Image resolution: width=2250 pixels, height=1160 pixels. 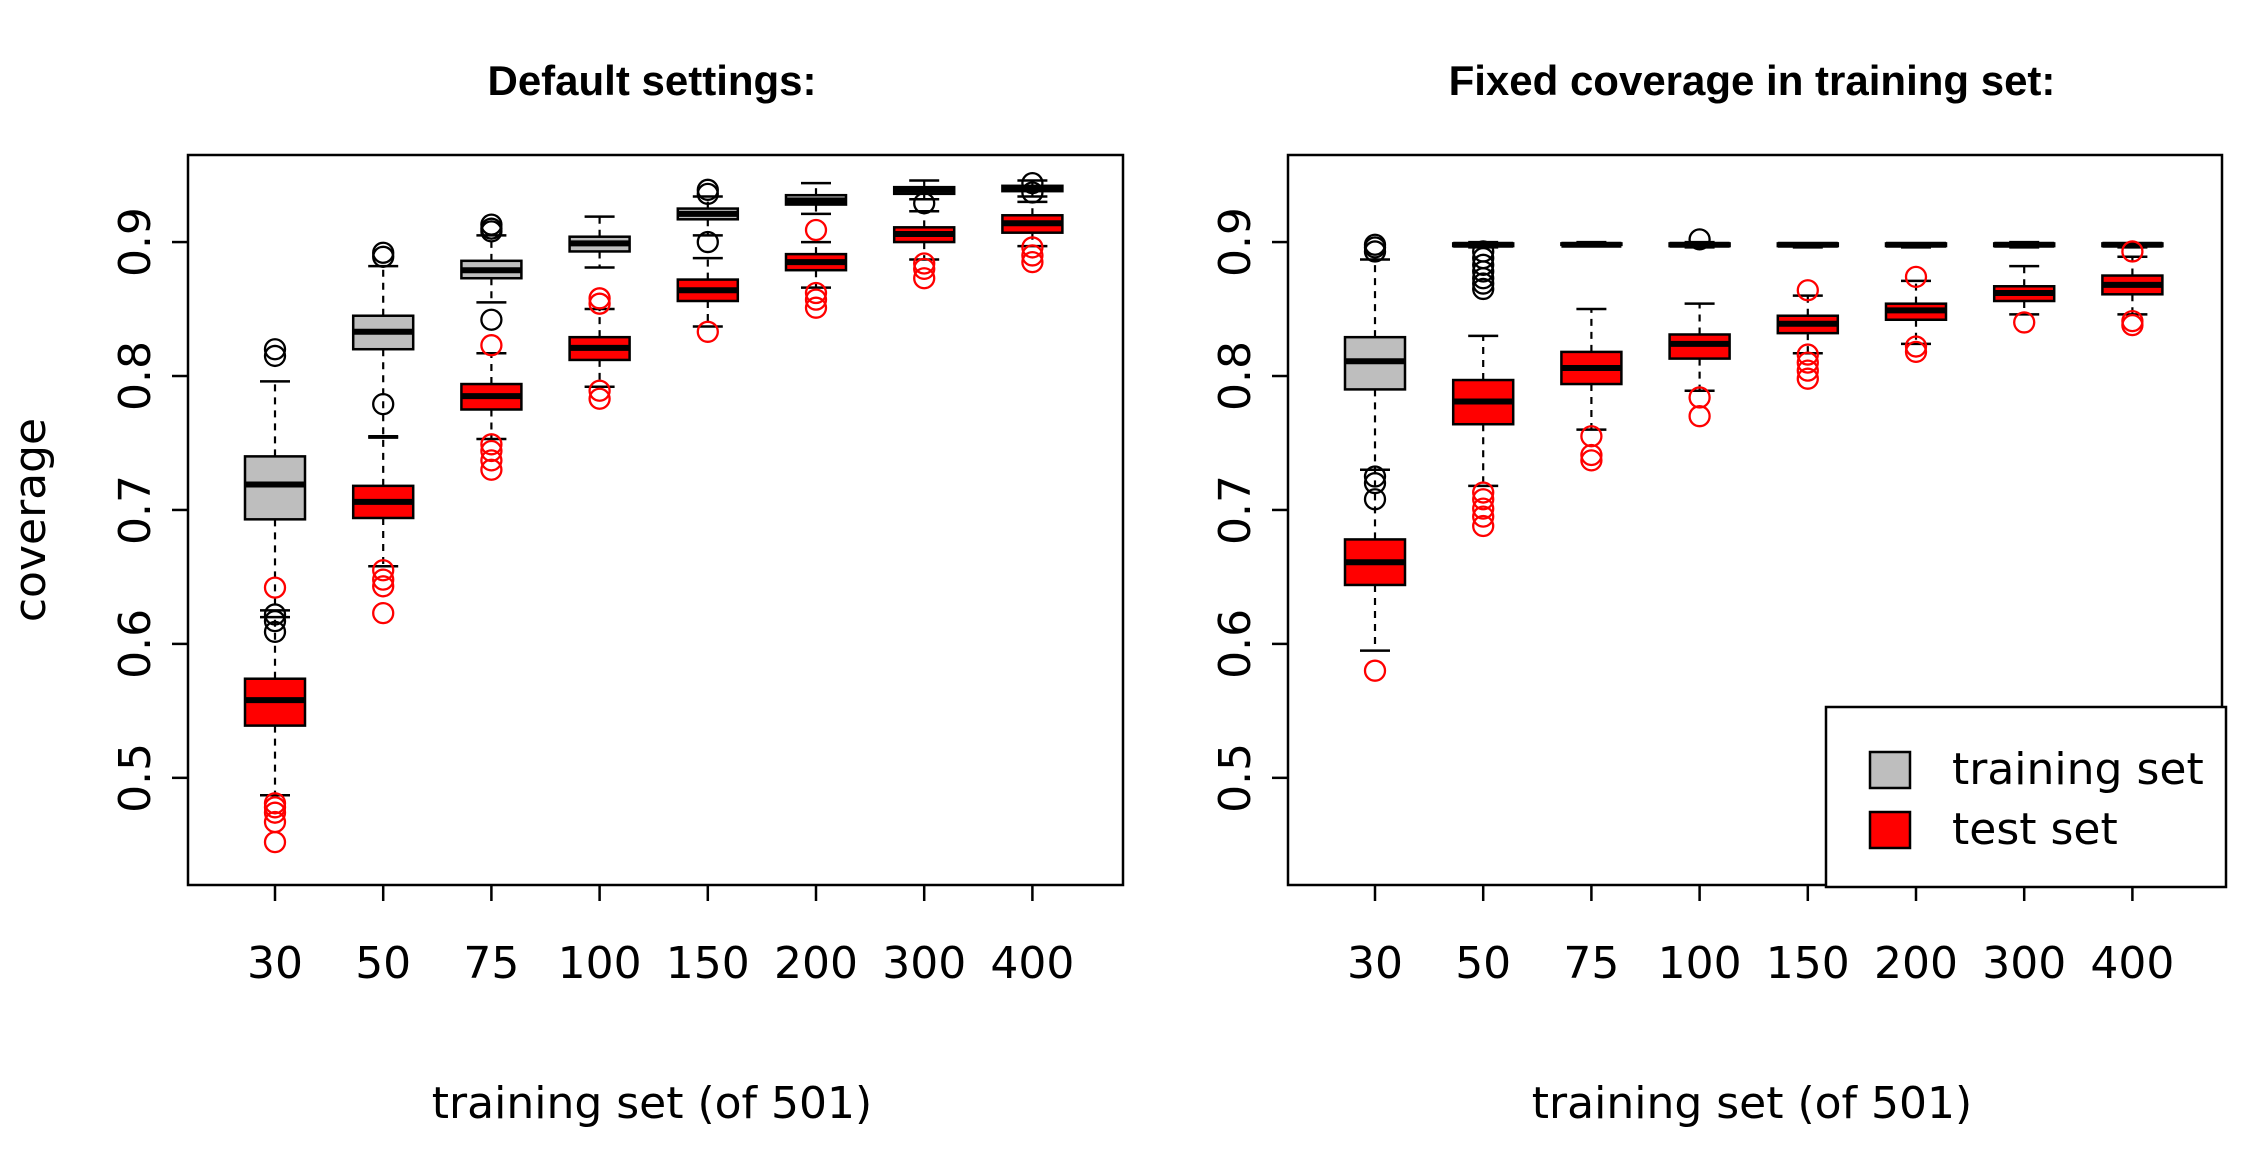 What do you see at coordinates (1890, 770) in the screenshot?
I see `legend-swatch-training-set` at bounding box center [1890, 770].